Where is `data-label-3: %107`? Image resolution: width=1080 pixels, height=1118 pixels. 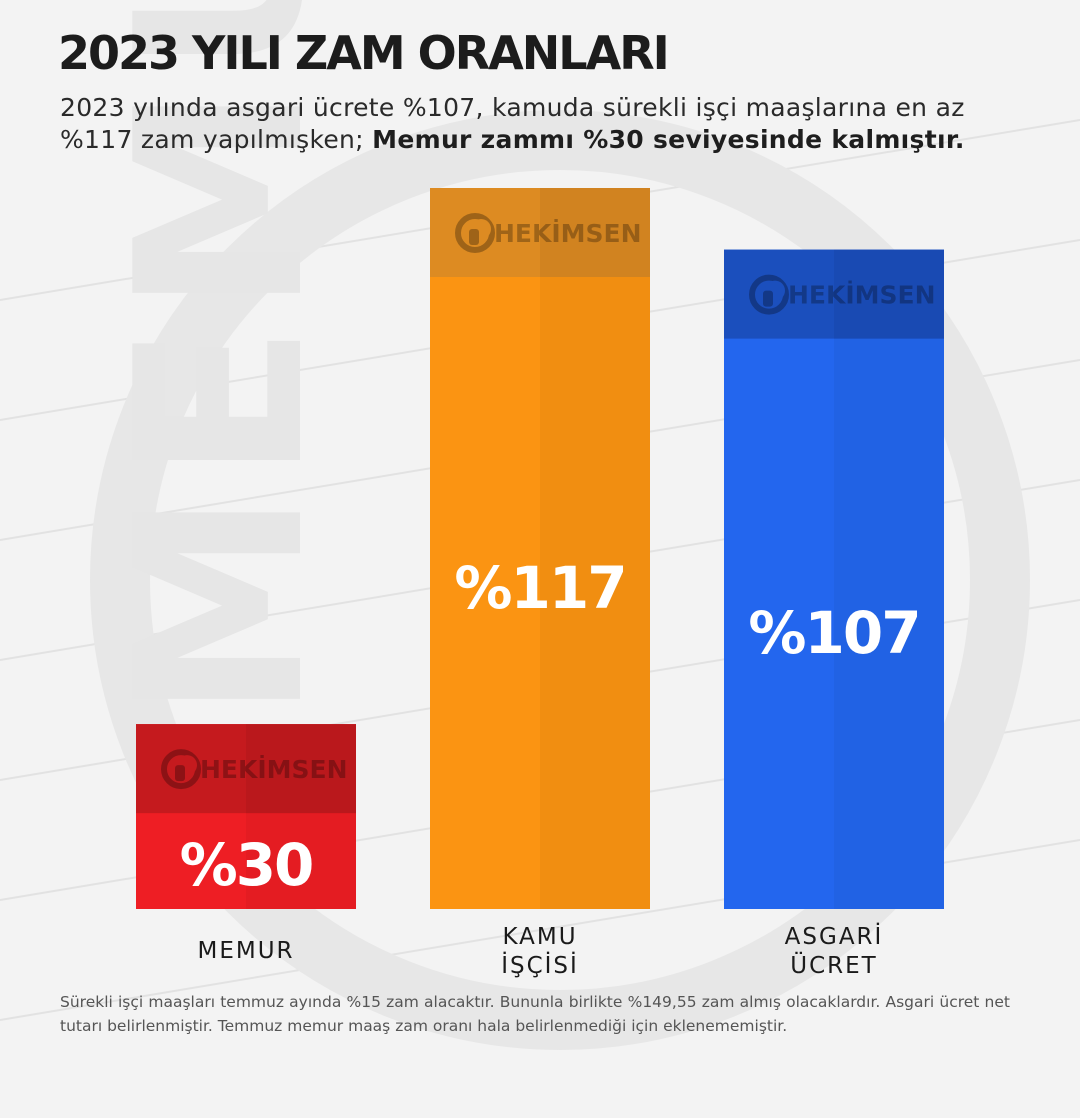 data-label-3: %107 is located at coordinates (833, 633).